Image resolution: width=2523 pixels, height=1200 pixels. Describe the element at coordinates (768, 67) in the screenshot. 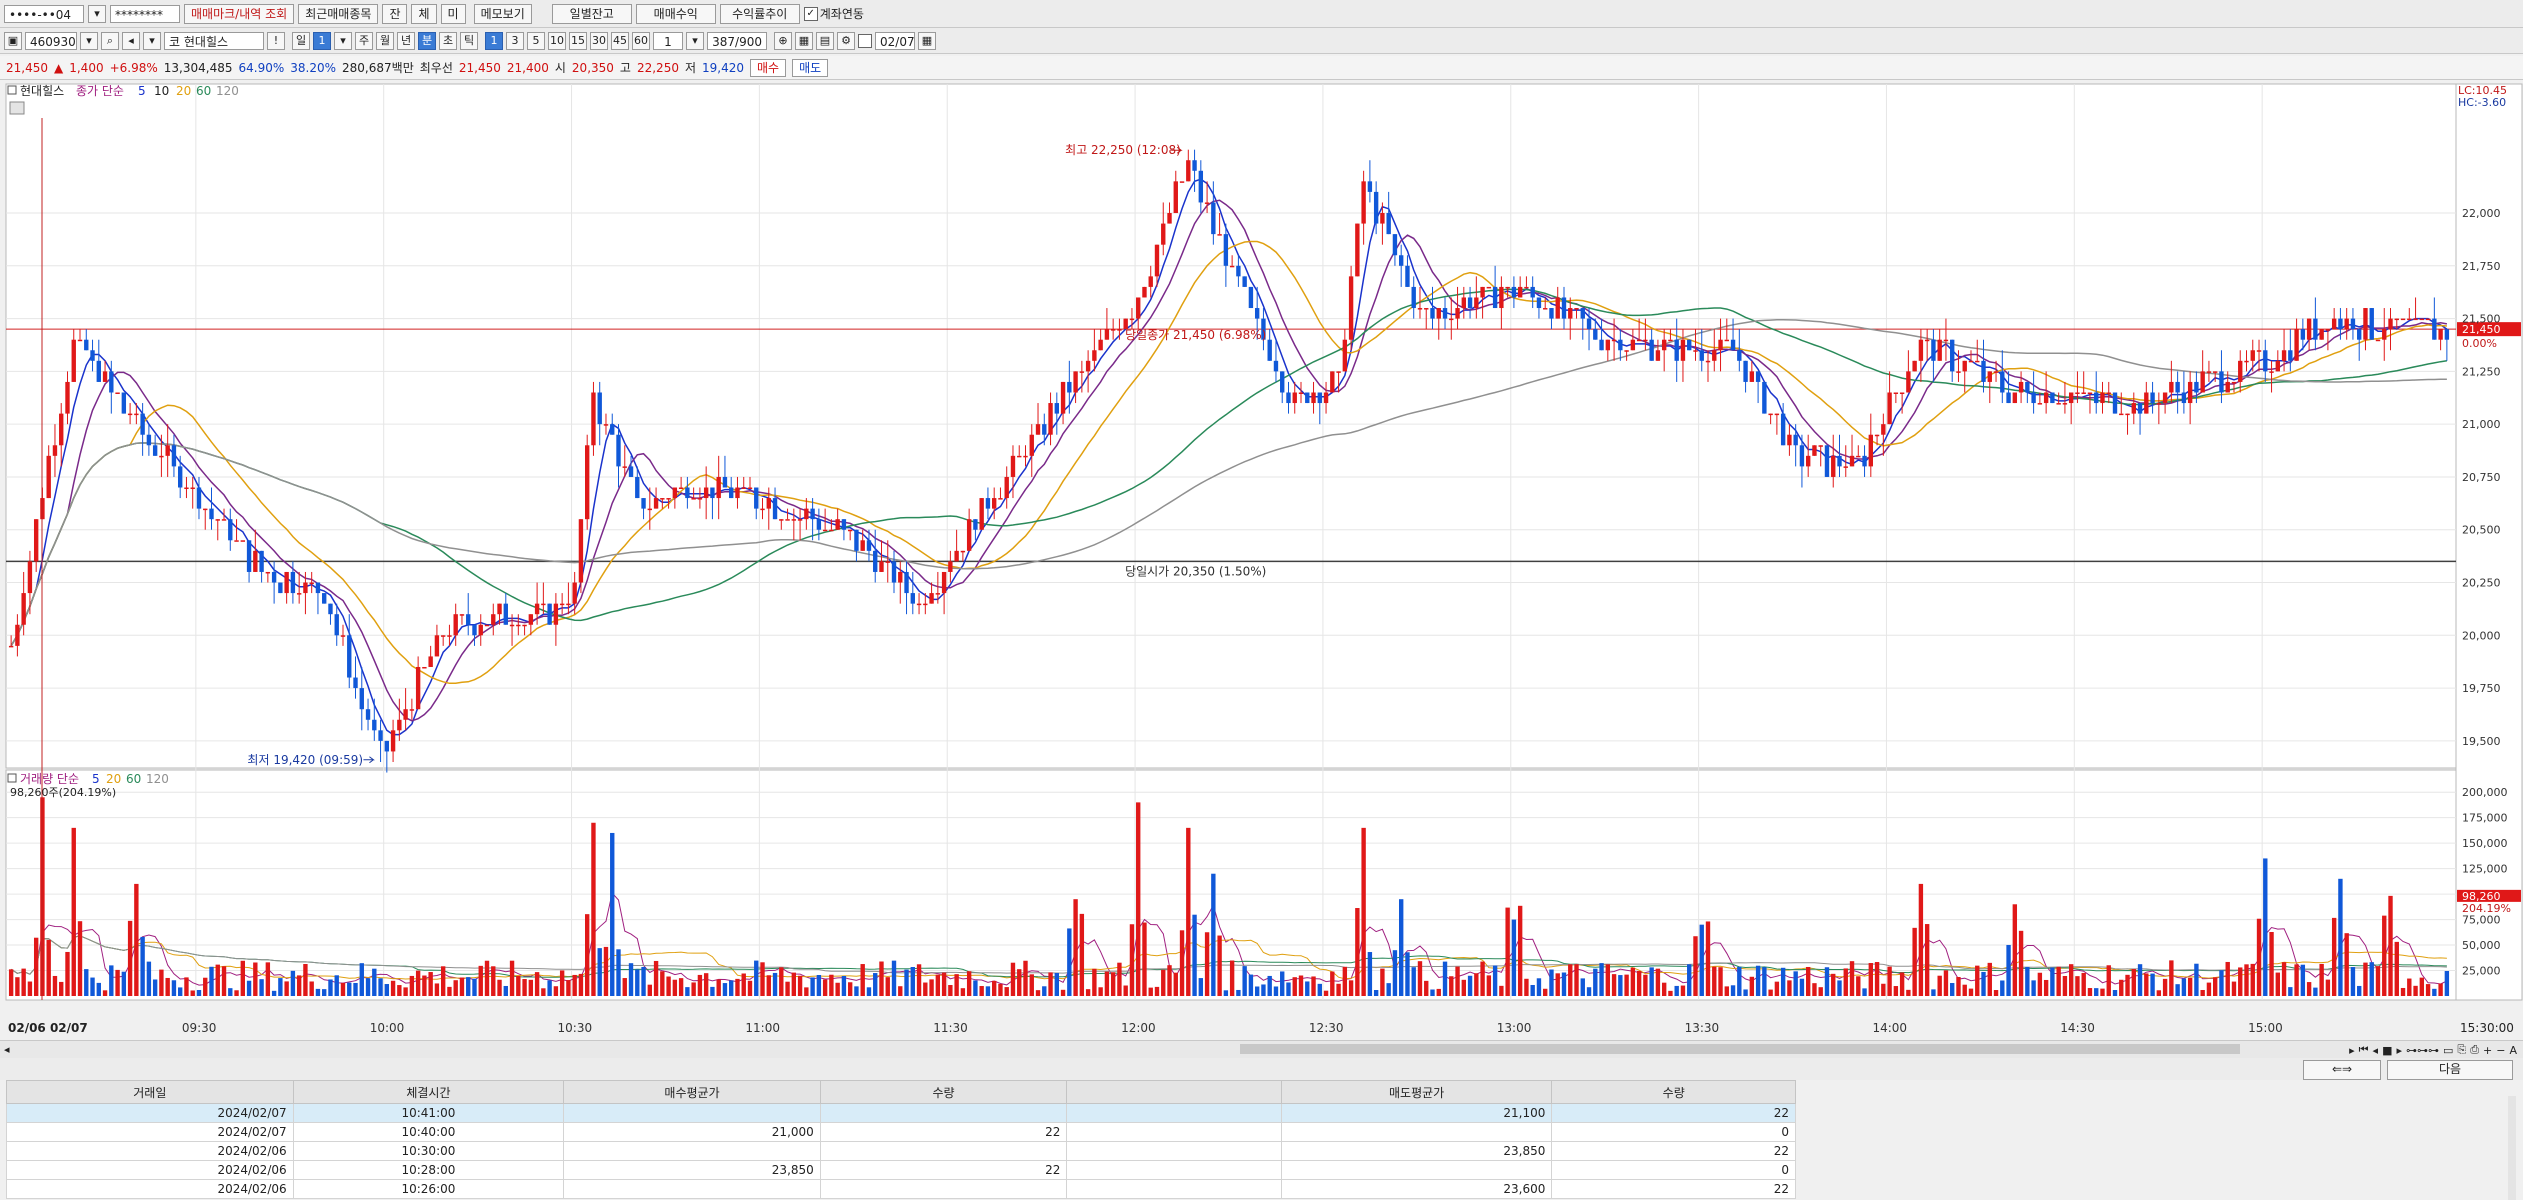

I see `buy-button: 매수` at that location.